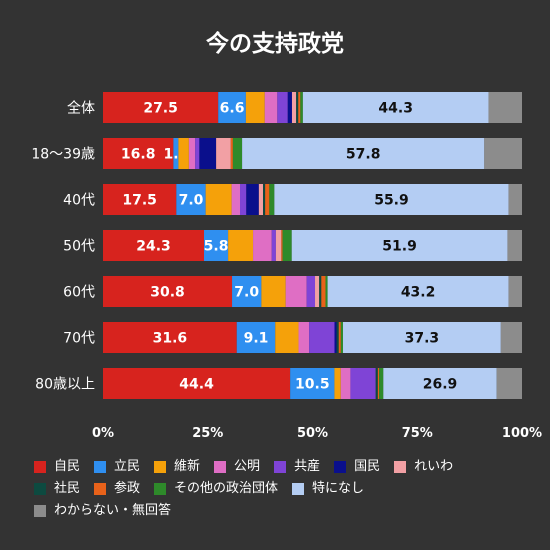 Image resolution: width=550 pixels, height=550 pixels. What do you see at coordinates (103, 433) in the screenshot?
I see `x-tick-label: 0%` at bounding box center [103, 433].